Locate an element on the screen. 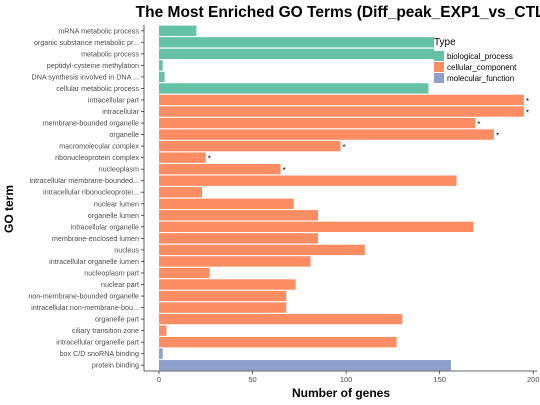 This screenshot has width=540, height=405. category-label: mRNA metabolic process is located at coordinates (98, 30).